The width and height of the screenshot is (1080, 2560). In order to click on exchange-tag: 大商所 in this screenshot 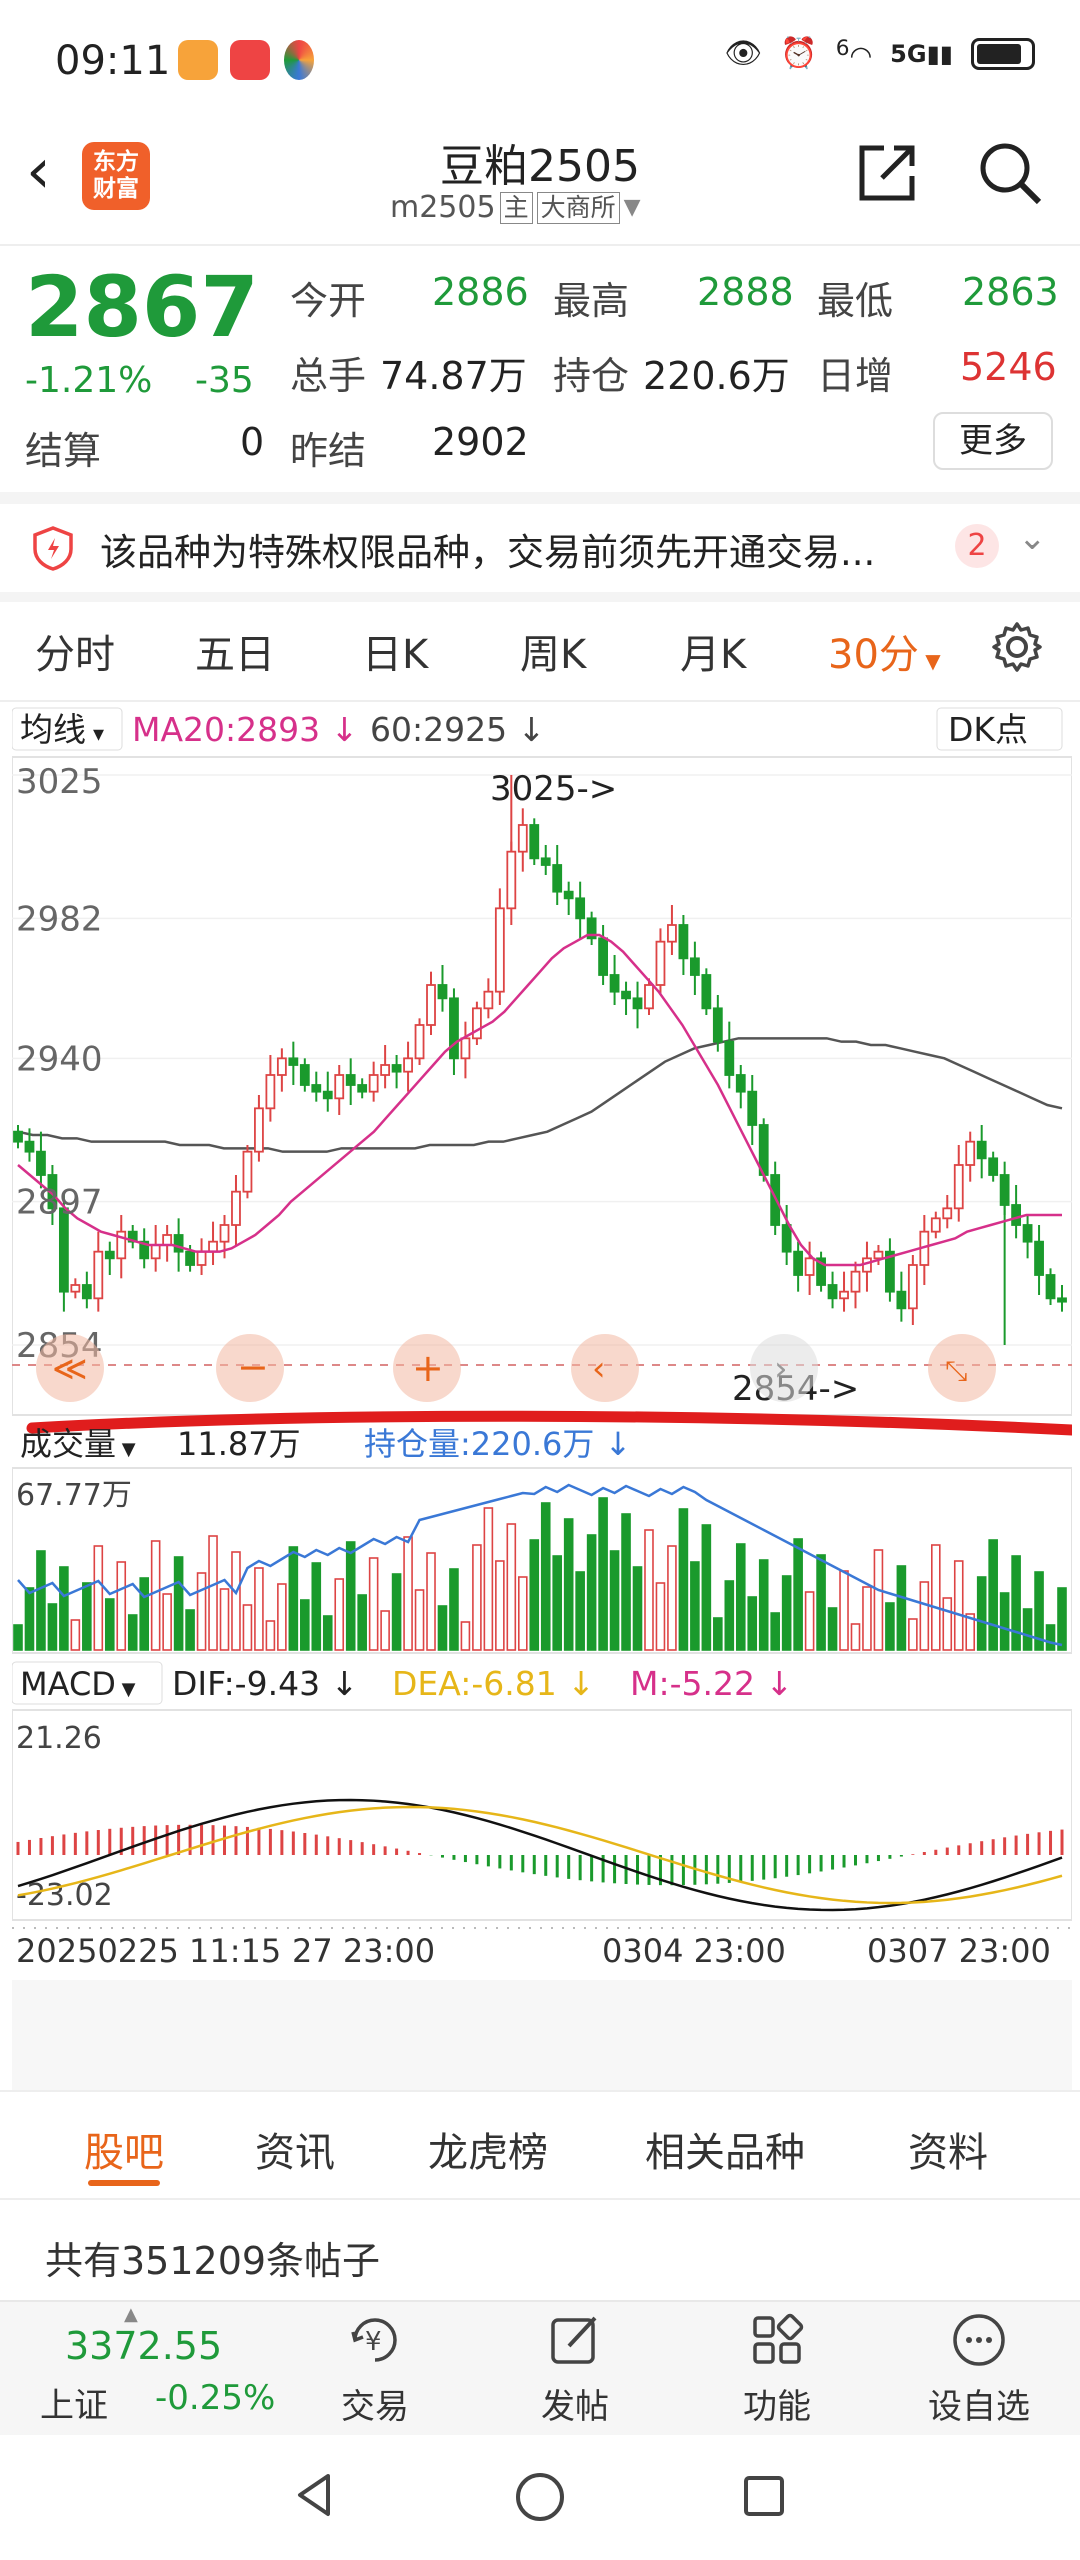, I will do `click(578, 207)`.